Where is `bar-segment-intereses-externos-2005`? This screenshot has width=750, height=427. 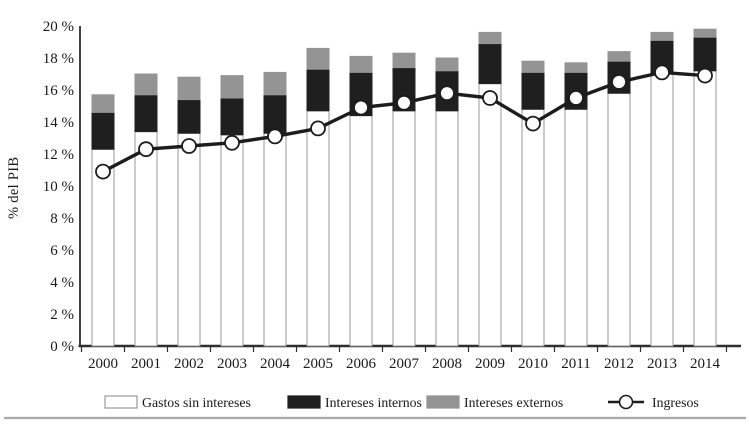 bar-segment-intereses-externos-2005 is located at coordinates (318, 58).